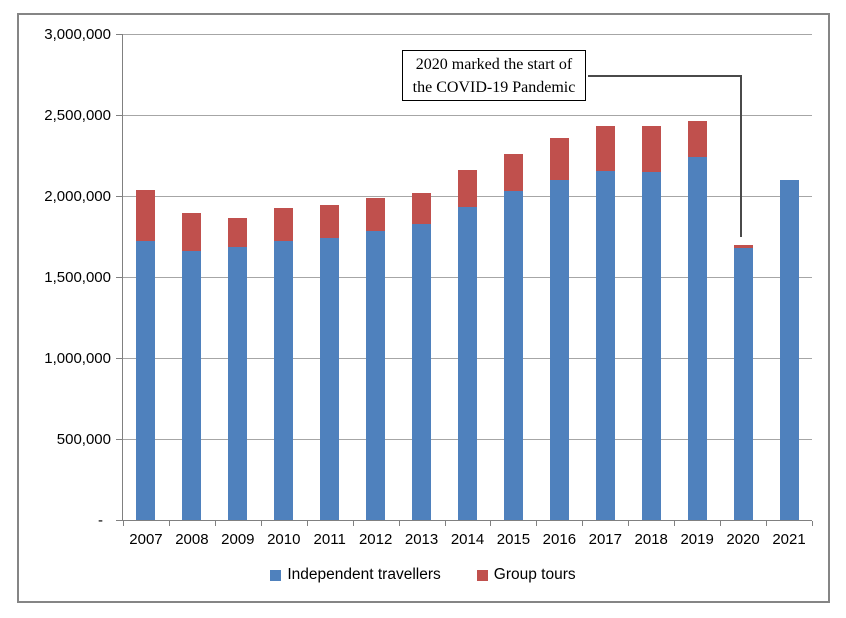 The width and height of the screenshot is (846, 618). What do you see at coordinates (330, 379) in the screenshot?
I see `bar-2011-independent-travellers` at bounding box center [330, 379].